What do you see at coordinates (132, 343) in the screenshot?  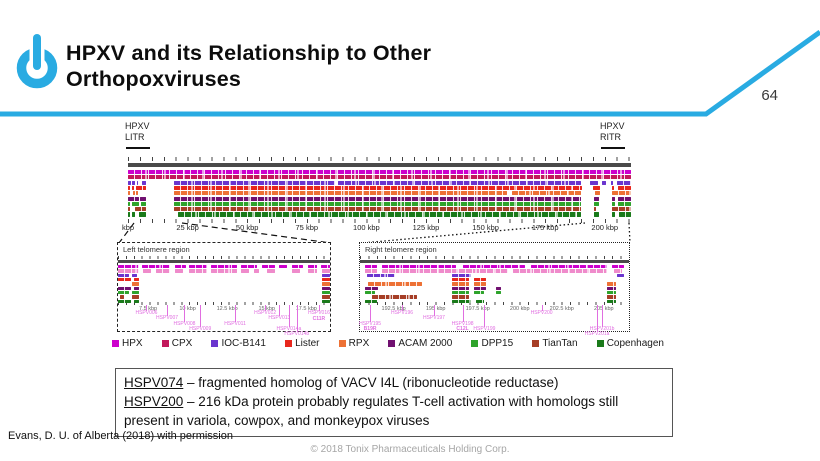 I see `legend-label: HPX` at bounding box center [132, 343].